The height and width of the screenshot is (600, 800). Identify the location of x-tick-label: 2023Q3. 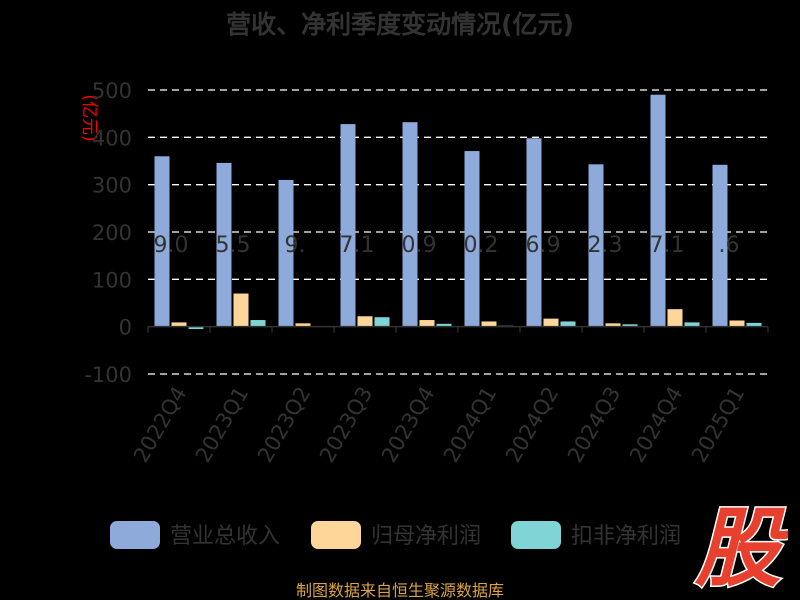
(346, 425).